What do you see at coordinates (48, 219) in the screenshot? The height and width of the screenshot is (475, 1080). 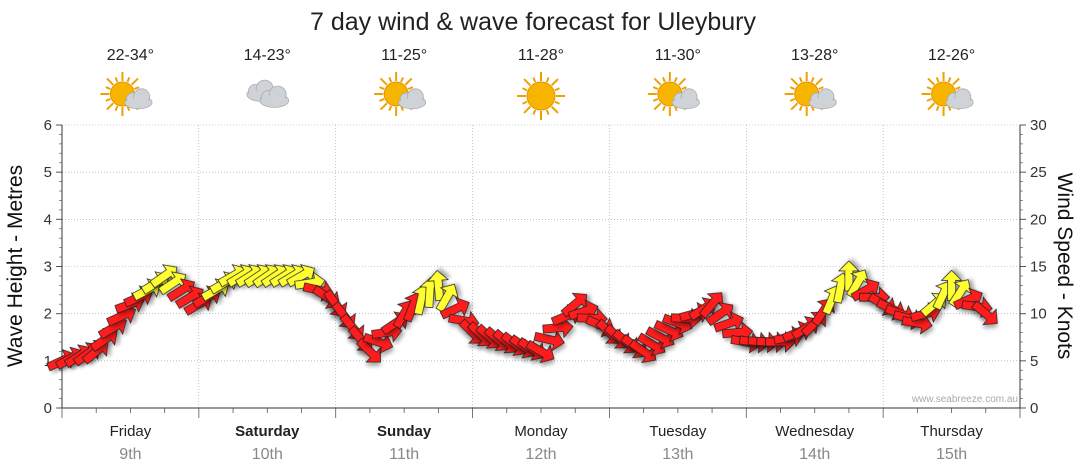 I see `y-tick-left: 4` at bounding box center [48, 219].